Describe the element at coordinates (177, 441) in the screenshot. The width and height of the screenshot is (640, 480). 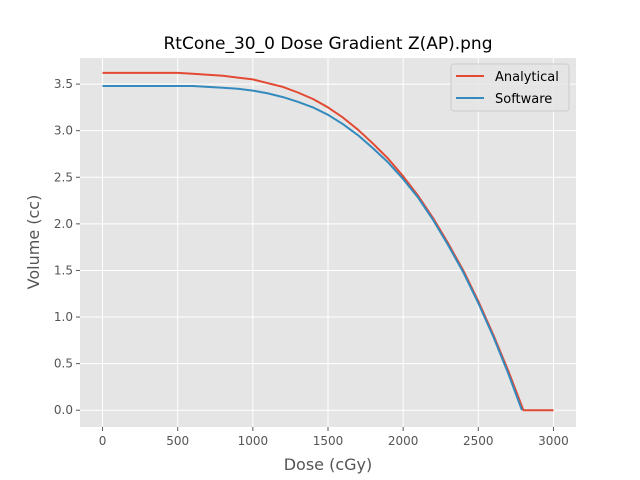
I see `x-tick-label: 500` at that location.